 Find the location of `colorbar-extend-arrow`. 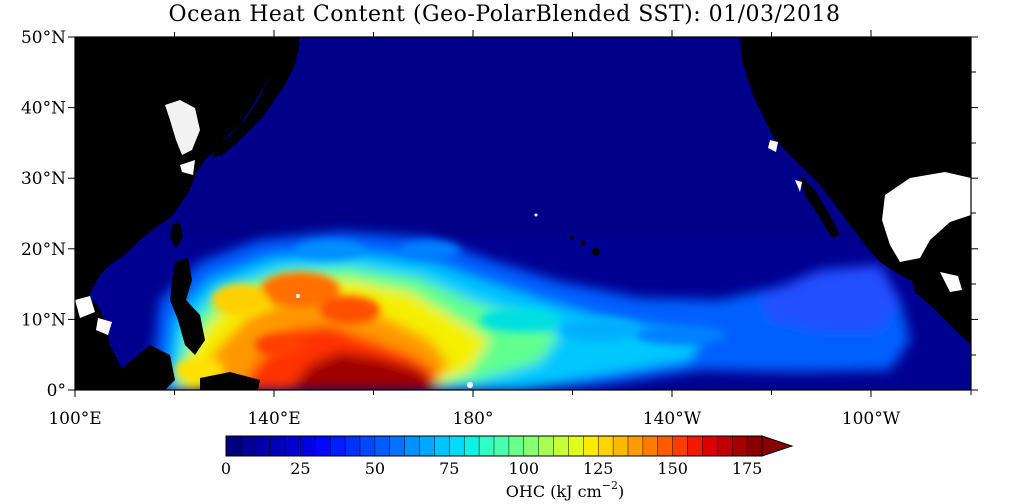

colorbar-extend-arrow is located at coordinates (777, 446).